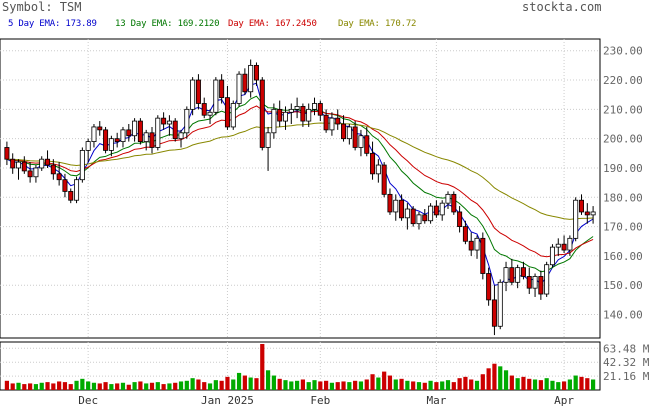  Describe the element at coordinates (42, 7) in the screenshot. I see `symbol-label: Symbol: TSM` at that location.